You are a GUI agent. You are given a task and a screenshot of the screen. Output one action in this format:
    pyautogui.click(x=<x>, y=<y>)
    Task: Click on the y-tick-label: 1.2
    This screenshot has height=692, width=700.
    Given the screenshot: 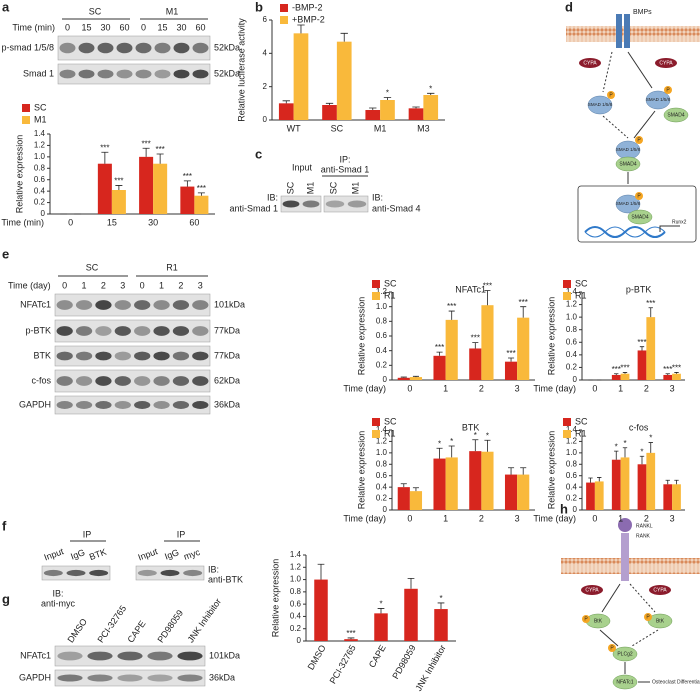 What is the action you would take?
    pyautogui.click(x=40, y=145)
    